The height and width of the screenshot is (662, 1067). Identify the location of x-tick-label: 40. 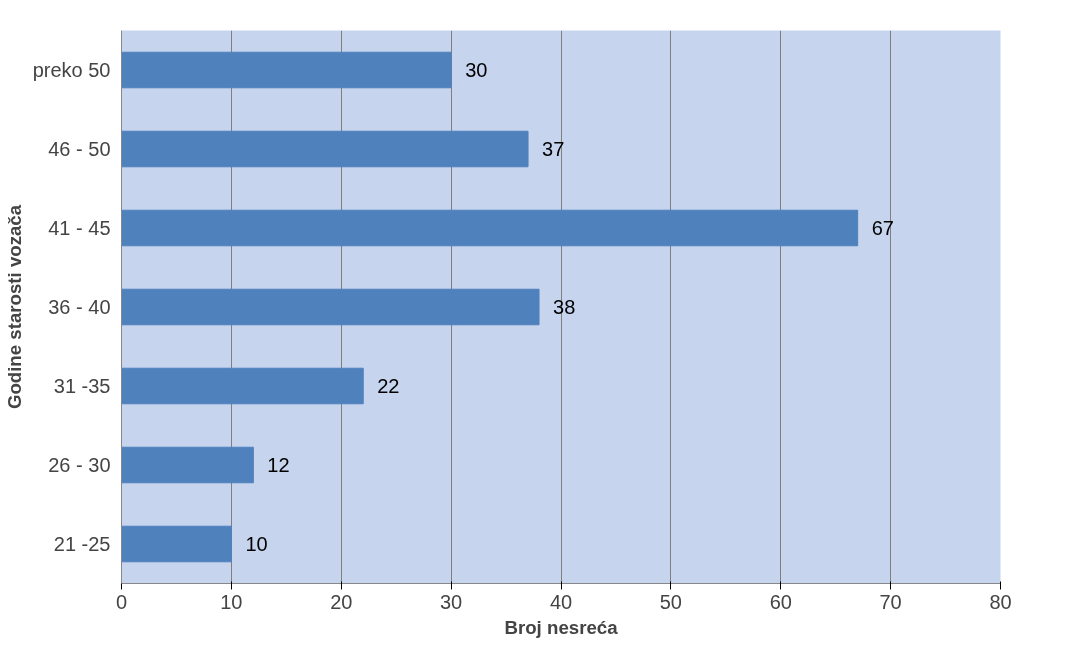
(561, 601).